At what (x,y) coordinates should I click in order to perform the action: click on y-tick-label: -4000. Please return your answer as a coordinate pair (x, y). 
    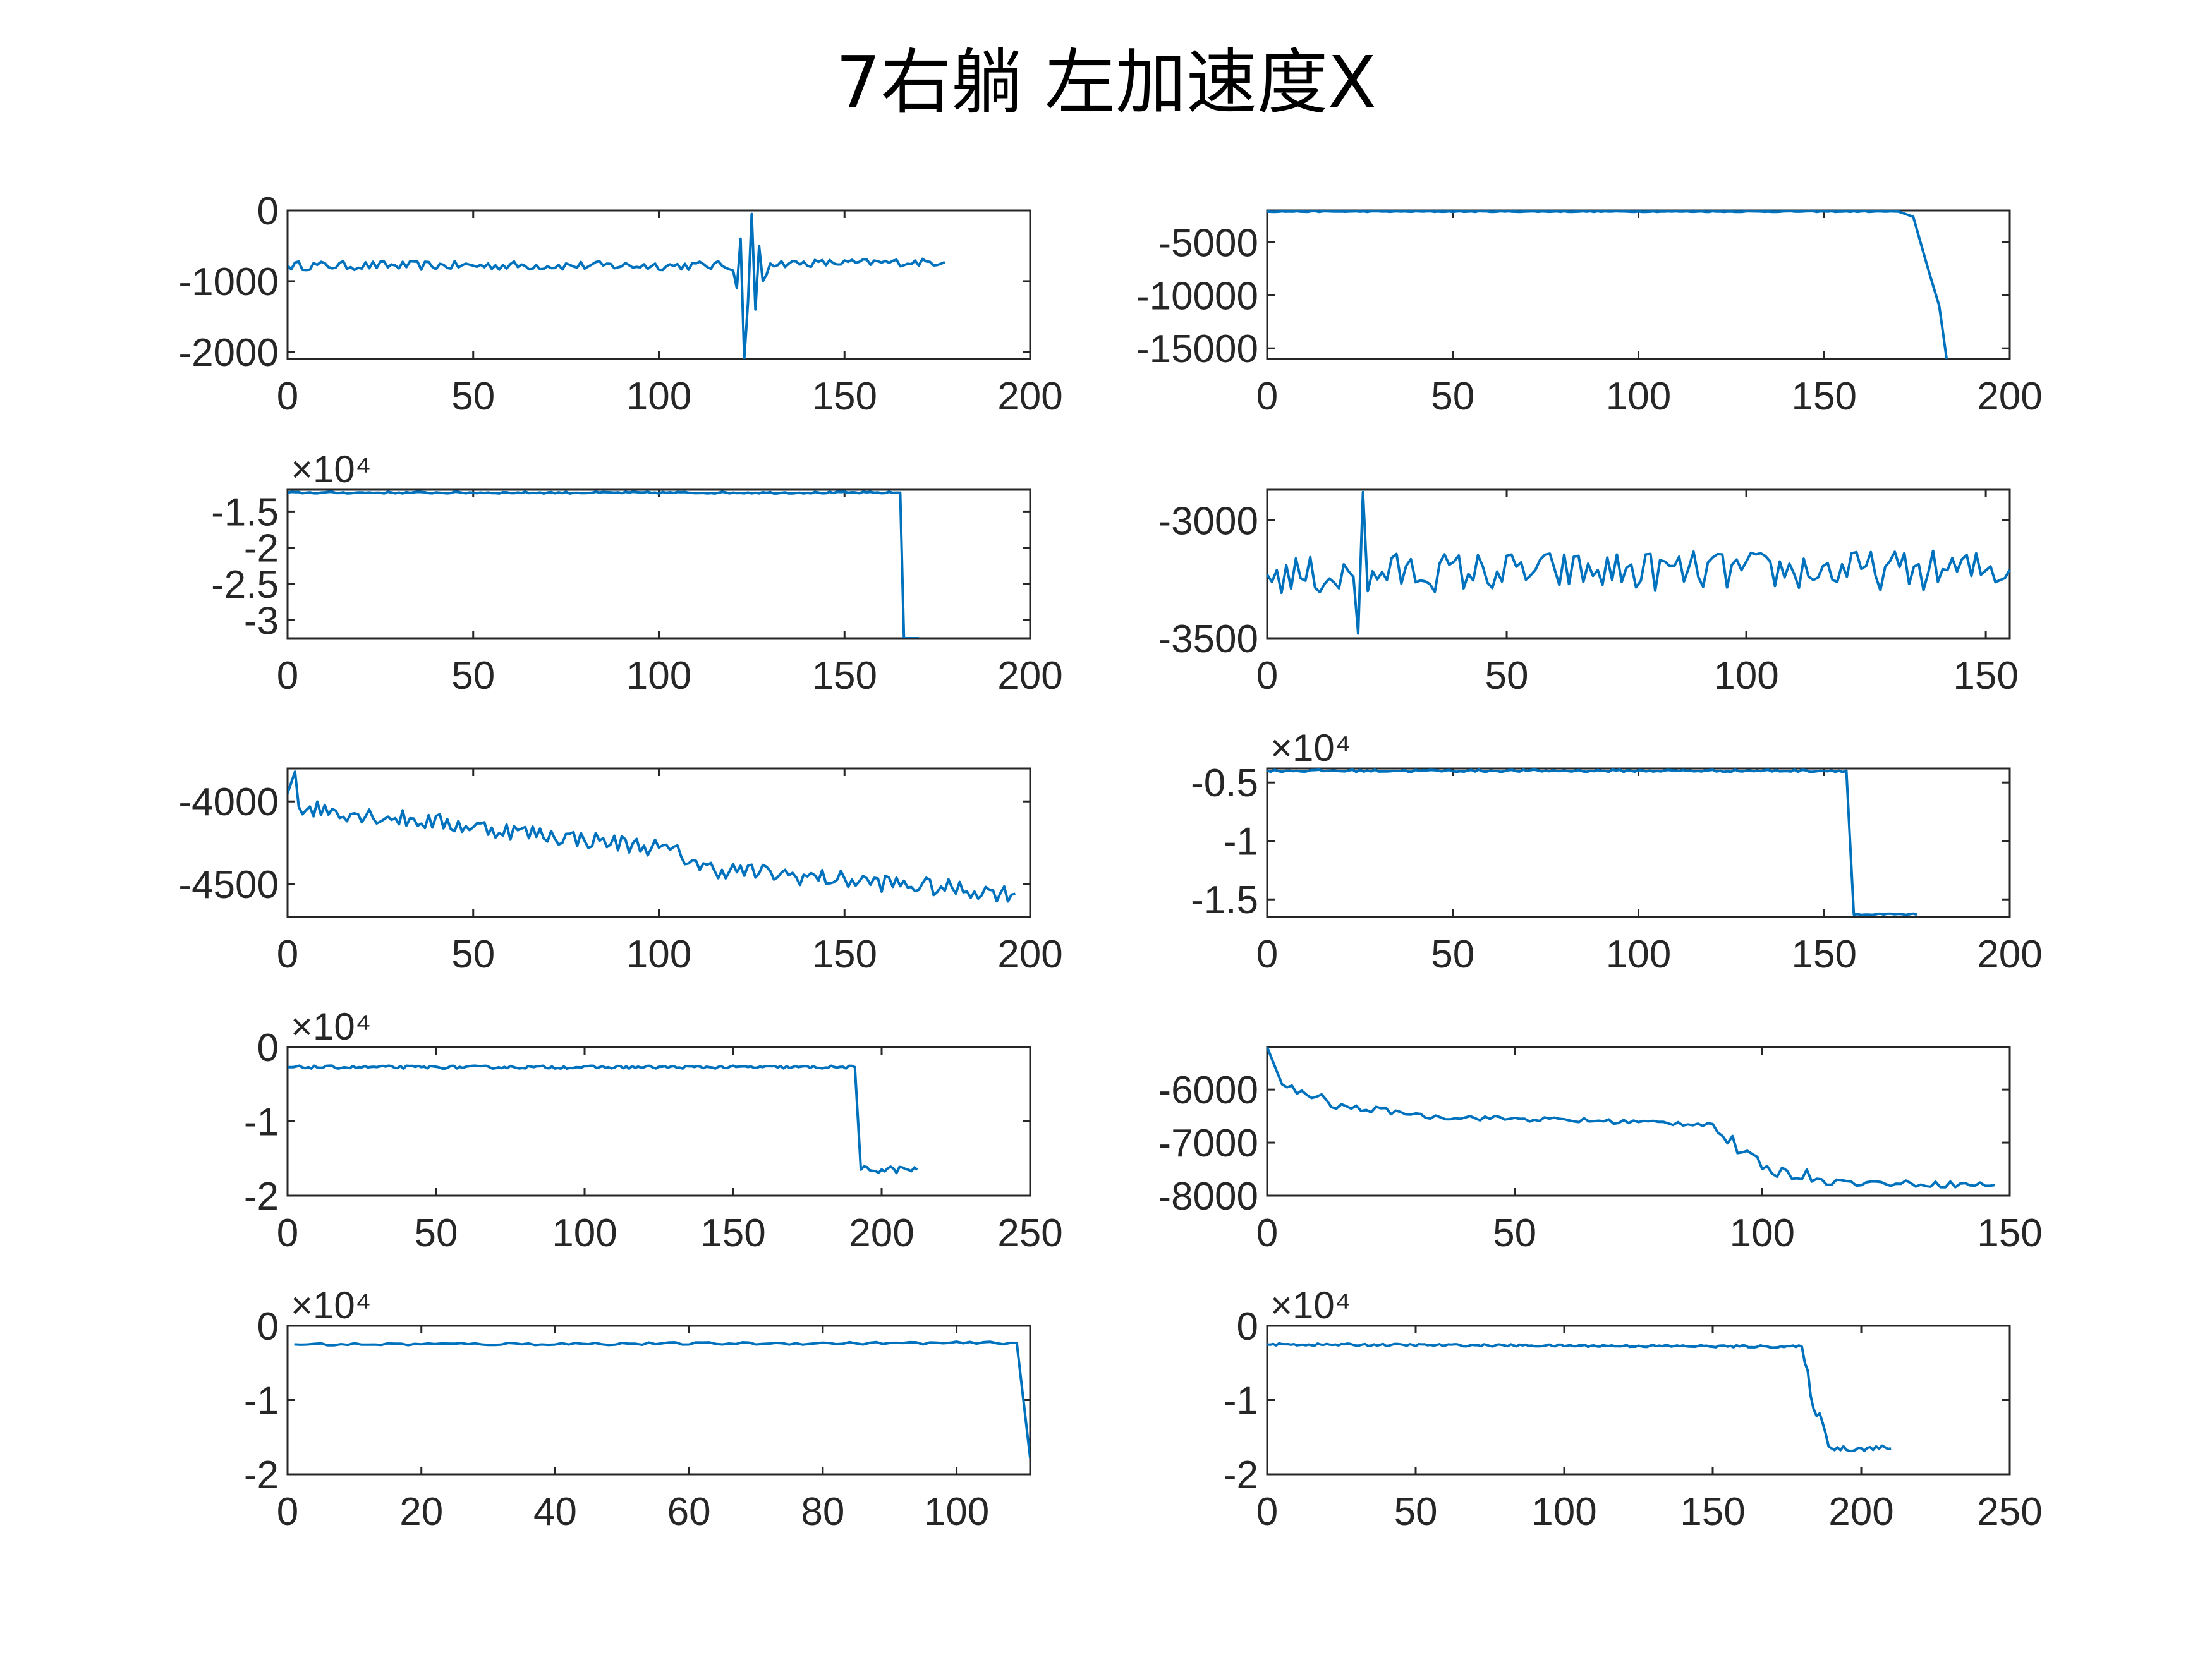
    Looking at the image, I should click on (229, 802).